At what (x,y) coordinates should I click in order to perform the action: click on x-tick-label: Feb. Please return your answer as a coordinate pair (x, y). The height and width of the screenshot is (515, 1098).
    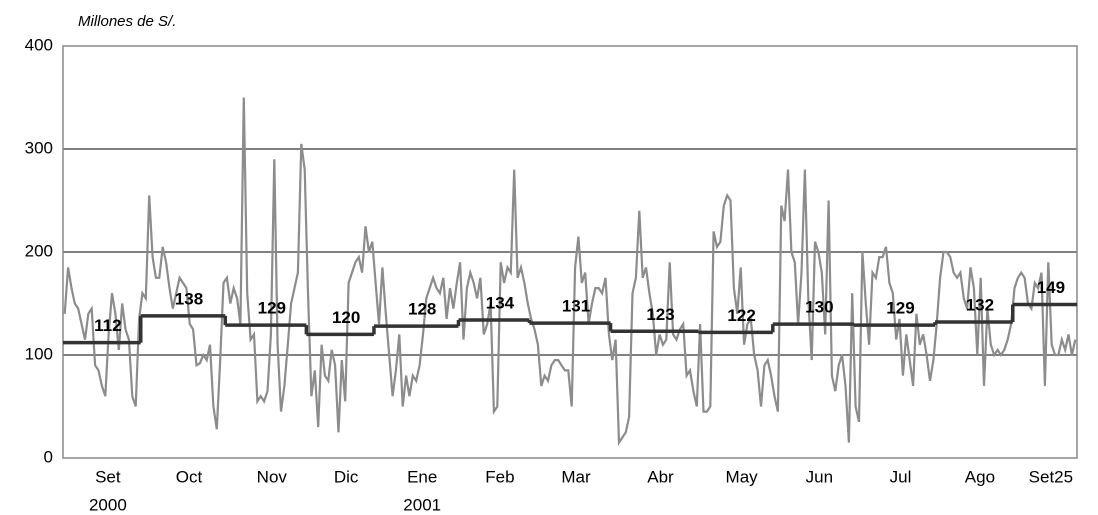
    Looking at the image, I should click on (499, 476).